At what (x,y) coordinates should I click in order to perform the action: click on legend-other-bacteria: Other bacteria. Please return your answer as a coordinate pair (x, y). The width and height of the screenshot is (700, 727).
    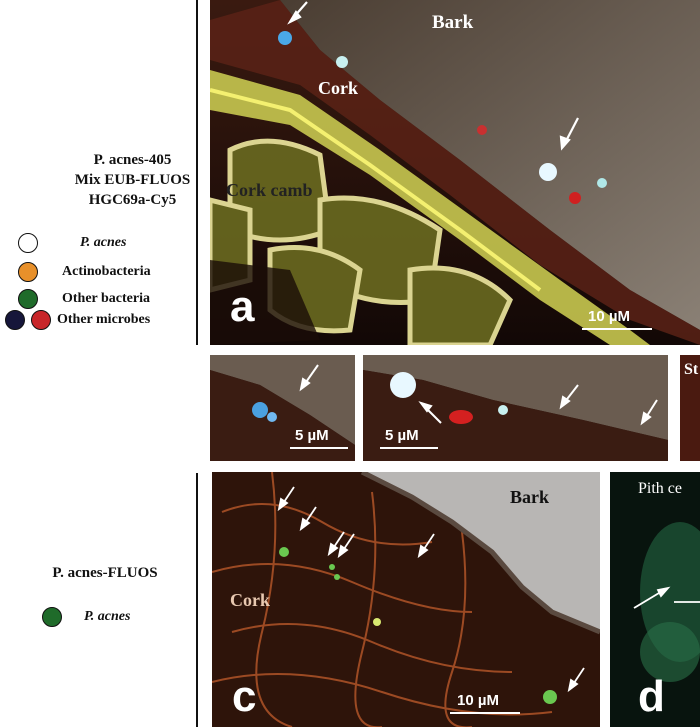
    Looking at the image, I should click on (84, 299).